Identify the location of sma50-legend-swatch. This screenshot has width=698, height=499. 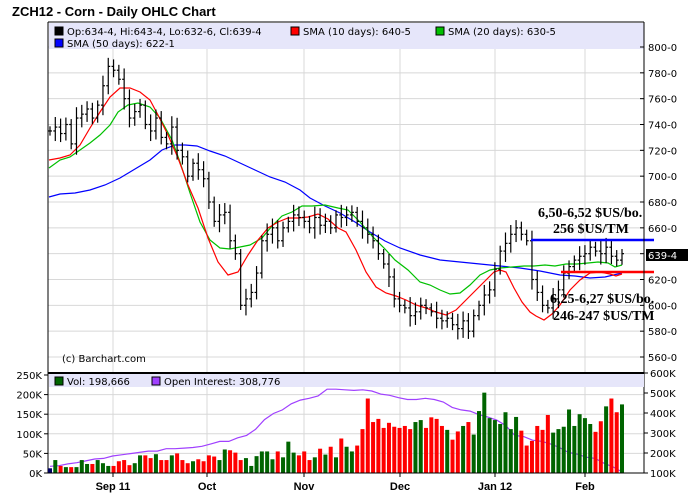
(59, 43).